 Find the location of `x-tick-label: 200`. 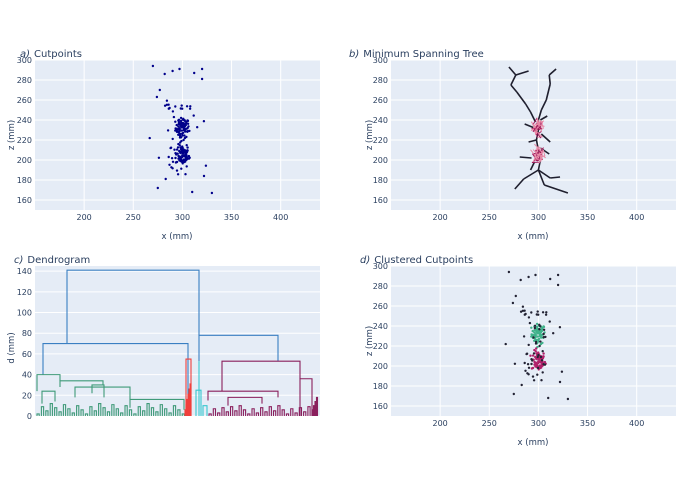

x-tick-label: 200 is located at coordinates (439, 423).